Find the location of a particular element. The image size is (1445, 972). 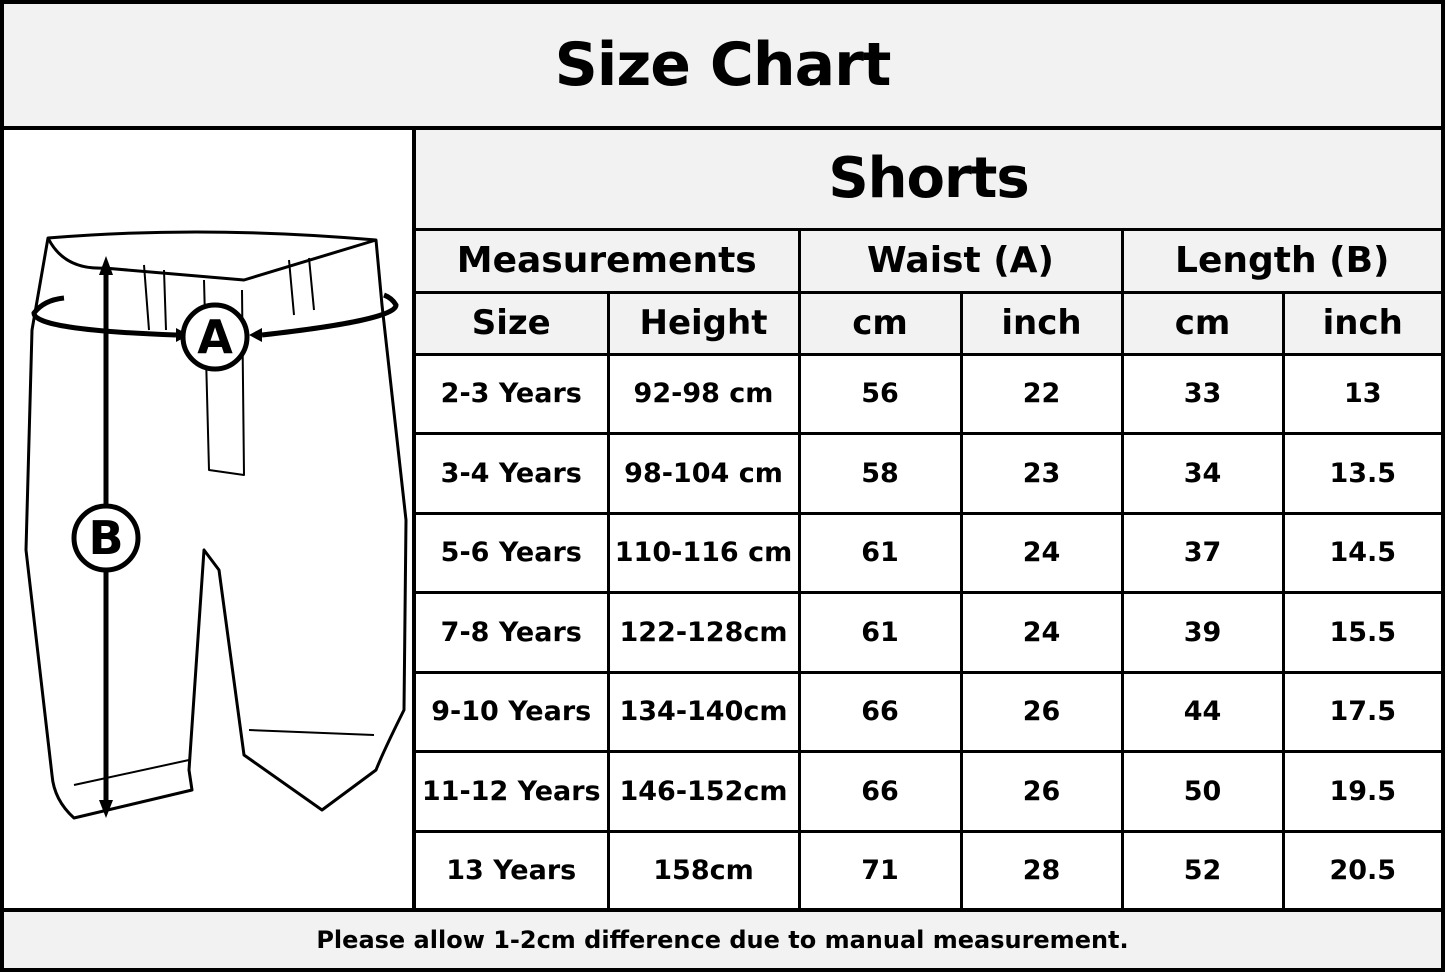

table-cell: 122-128cm is located at coordinates (703, 632).